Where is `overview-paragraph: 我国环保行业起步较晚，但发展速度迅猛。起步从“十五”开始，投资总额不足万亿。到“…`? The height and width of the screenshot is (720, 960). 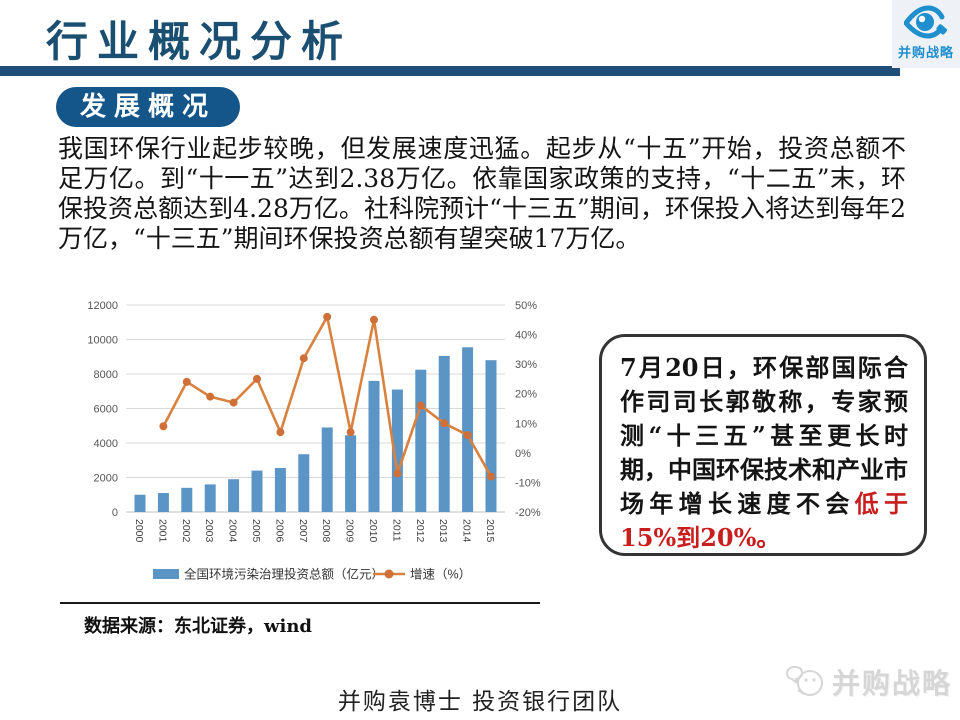
overview-paragraph: 我国环保行业起步较晚，但发展速度迅猛。起步从“十五”开始，投资总额不足万亿。到“… is located at coordinates (482, 193).